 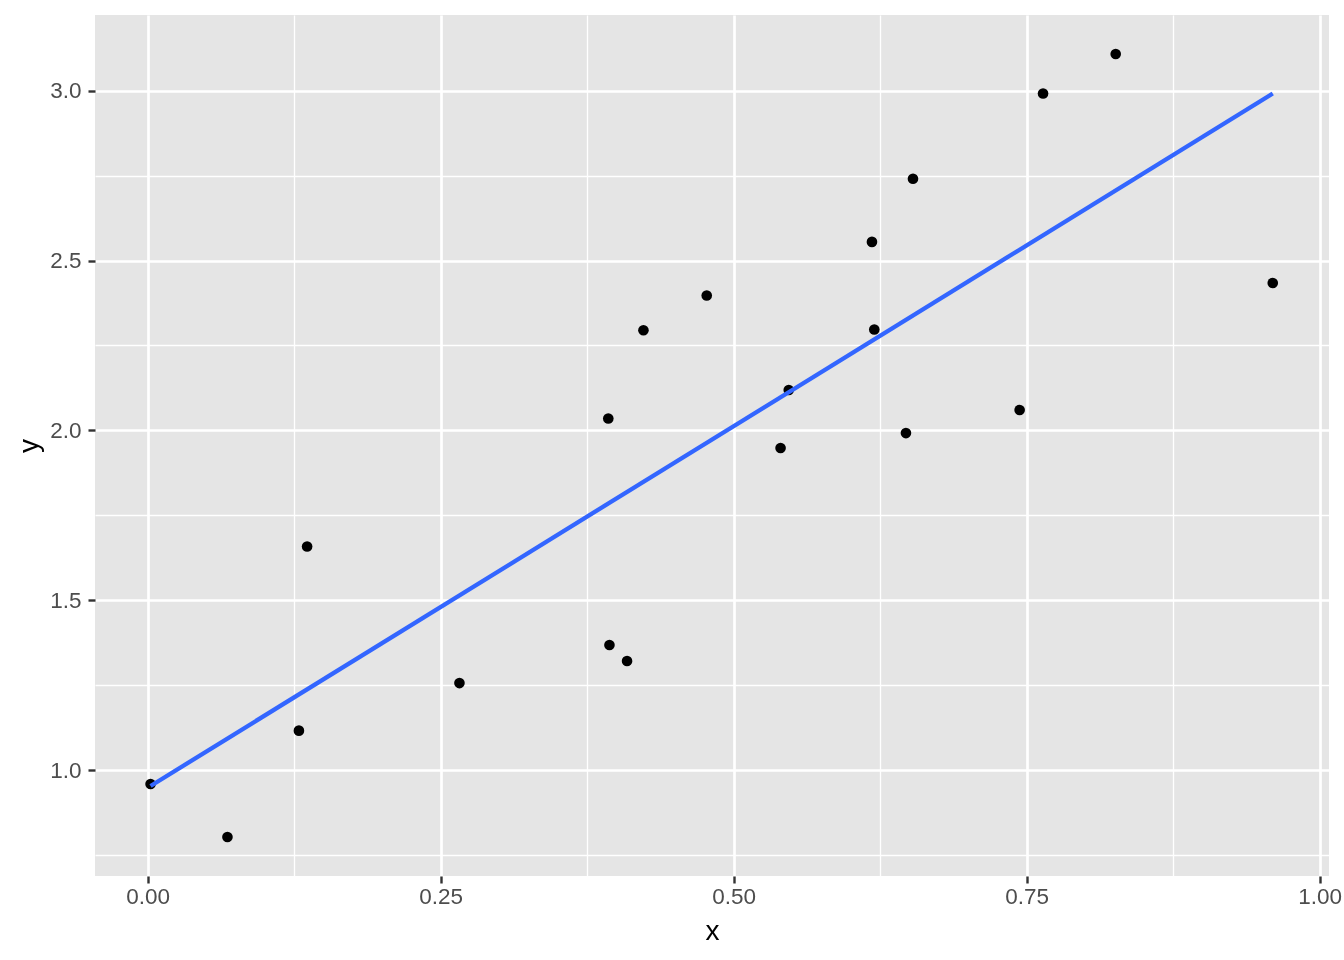 I want to click on y-tick-label: 2.5, so click(x=66, y=261).